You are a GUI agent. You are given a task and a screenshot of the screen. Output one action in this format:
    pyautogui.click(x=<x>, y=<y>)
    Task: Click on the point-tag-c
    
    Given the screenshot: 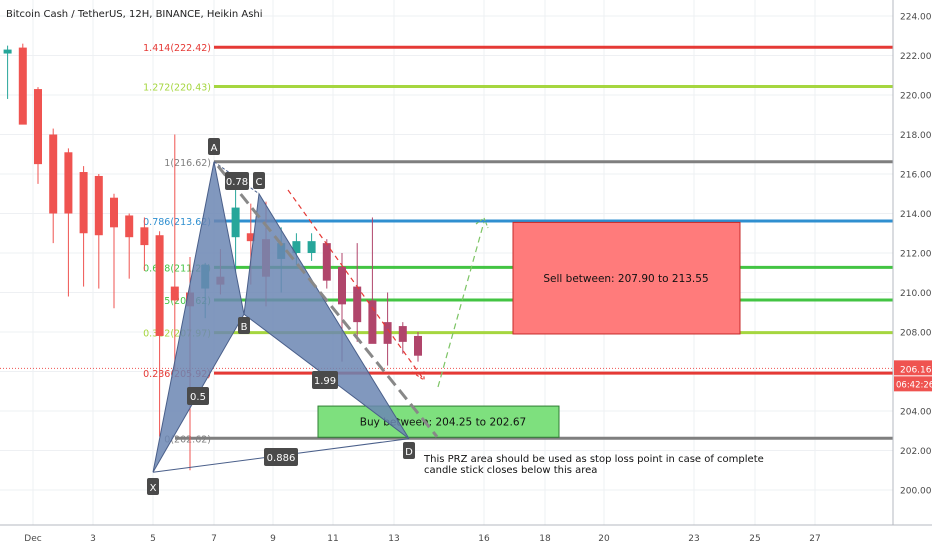 What is the action you would take?
    pyautogui.click(x=259, y=180)
    